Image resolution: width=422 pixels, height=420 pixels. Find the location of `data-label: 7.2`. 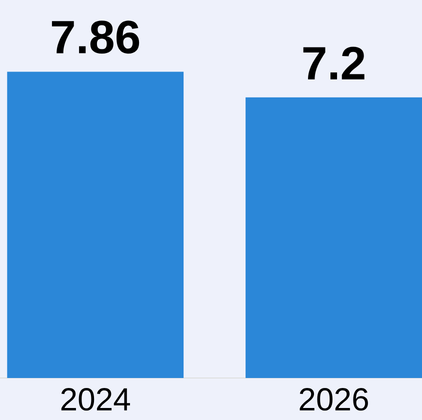

data-label: 7.2 is located at coordinates (333, 63).